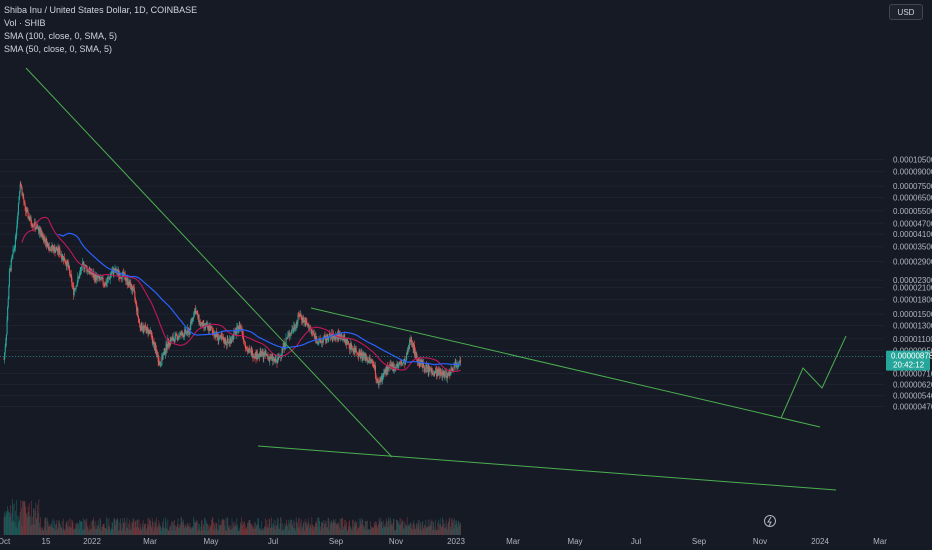 This screenshot has height=550, width=932. Describe the element at coordinates (906, 12) in the screenshot. I see `currency-button: USD` at that location.